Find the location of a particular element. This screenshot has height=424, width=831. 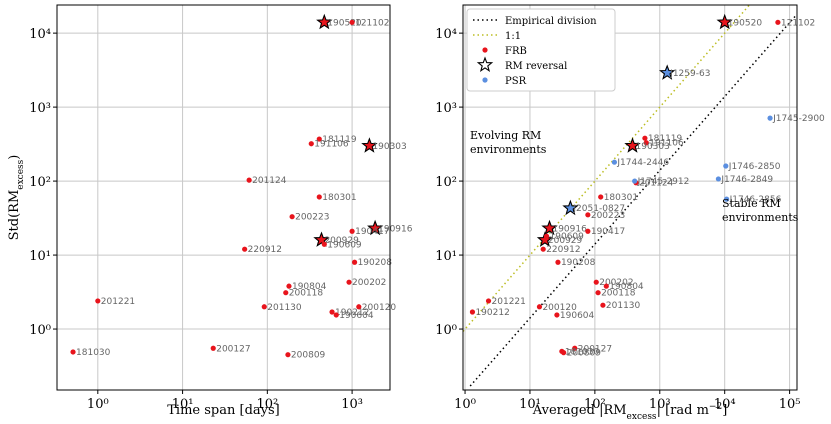

point-label: 190604 is located at coordinates (356, 316).